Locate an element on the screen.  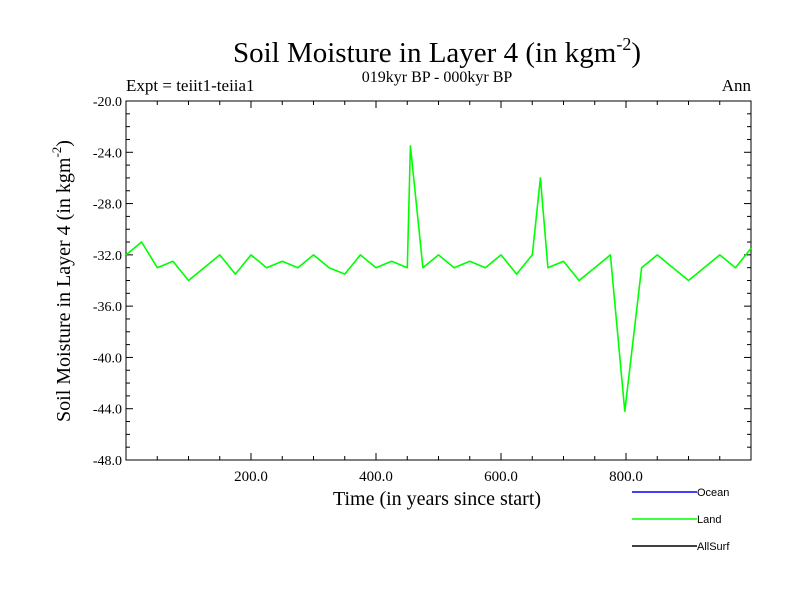
y-tick-label: -32.0 is located at coordinates (107, 256).